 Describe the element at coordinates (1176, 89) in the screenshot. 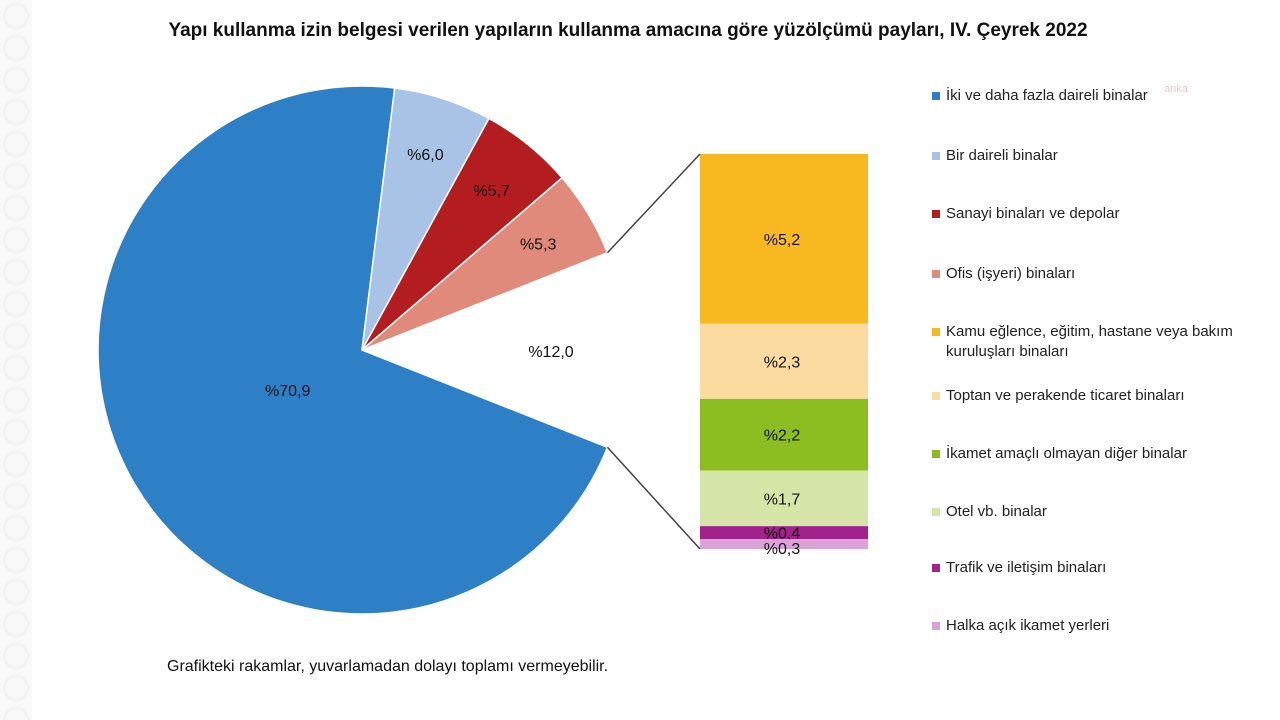

I see `watermark: anka` at that location.